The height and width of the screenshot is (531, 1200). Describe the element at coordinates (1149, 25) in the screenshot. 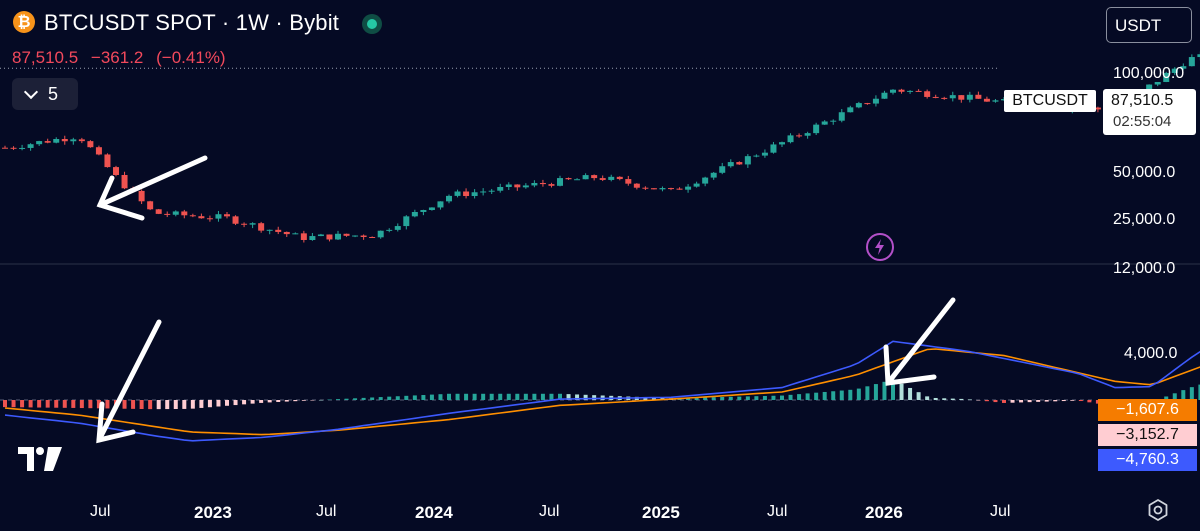

I see `currency-select: USDT` at that location.